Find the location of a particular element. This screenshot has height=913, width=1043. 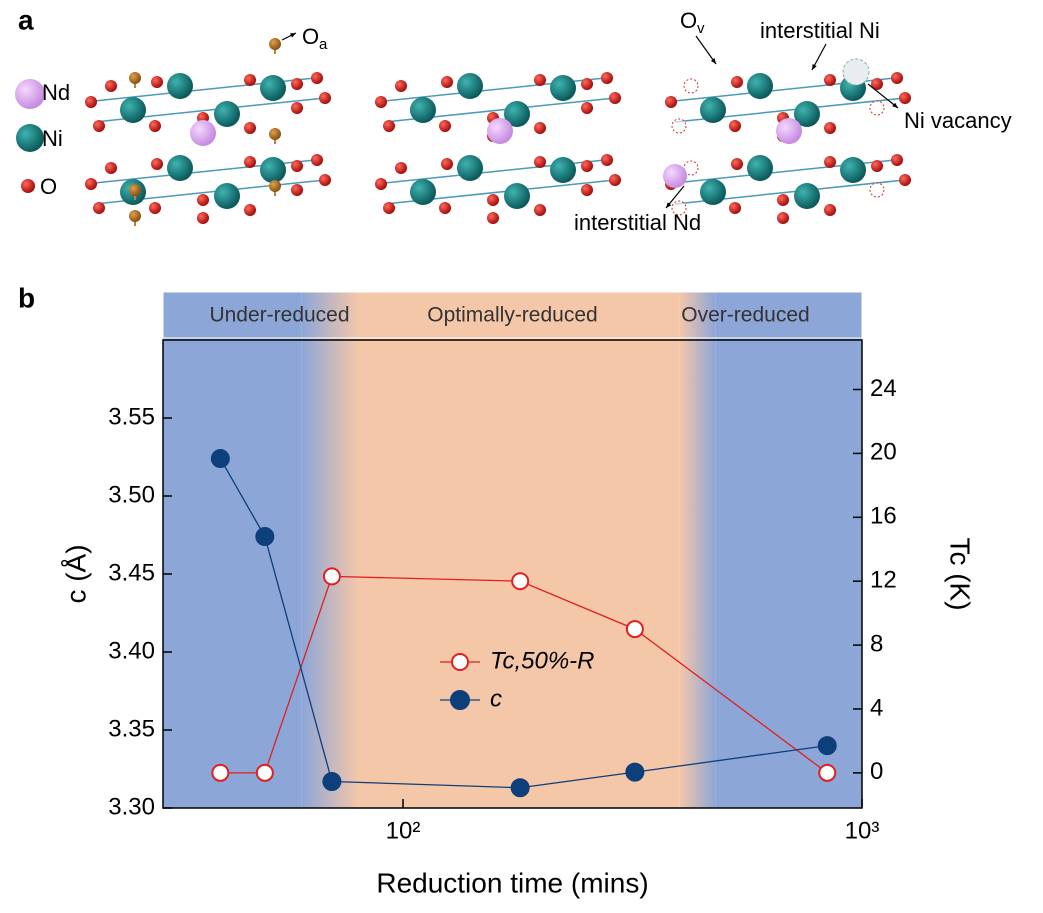

legend-label: Ni is located at coordinates (52, 138).